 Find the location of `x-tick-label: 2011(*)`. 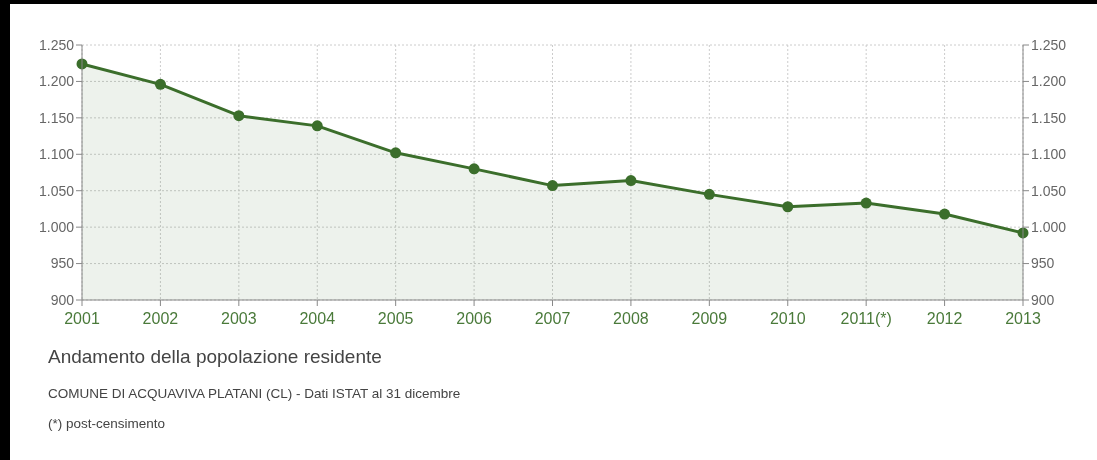

x-tick-label: 2011(*) is located at coordinates (866, 318).